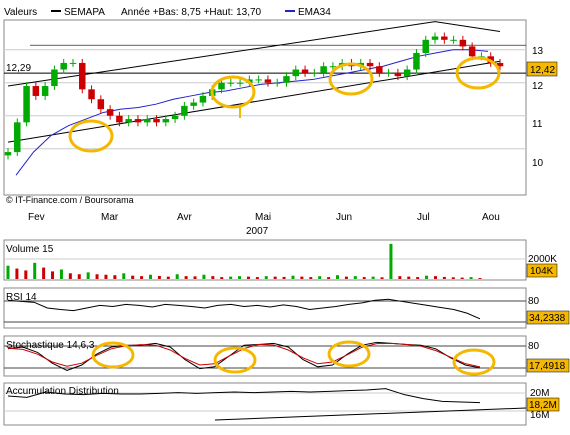 Image resolution: width=570 pixels, height=435 pixels. I want to click on stoch-last-label: 17,4918, so click(547, 366).